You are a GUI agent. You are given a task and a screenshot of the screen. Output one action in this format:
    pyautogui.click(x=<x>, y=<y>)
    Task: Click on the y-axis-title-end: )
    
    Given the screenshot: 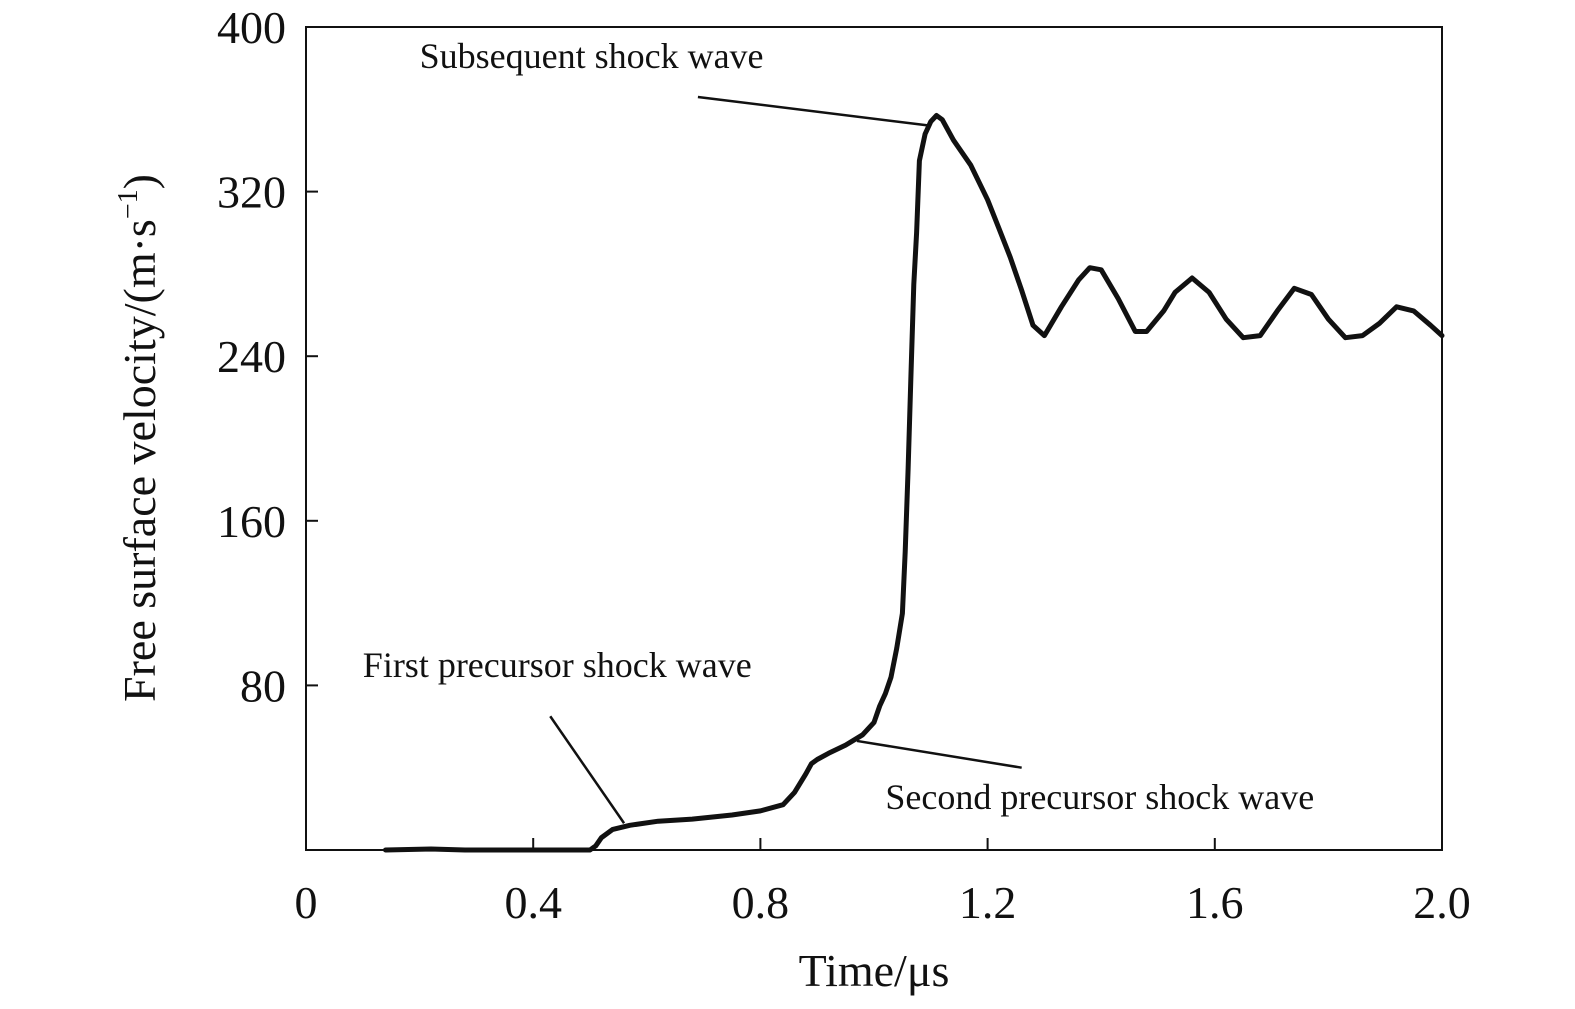 What is the action you would take?
    pyautogui.click(x=139, y=181)
    